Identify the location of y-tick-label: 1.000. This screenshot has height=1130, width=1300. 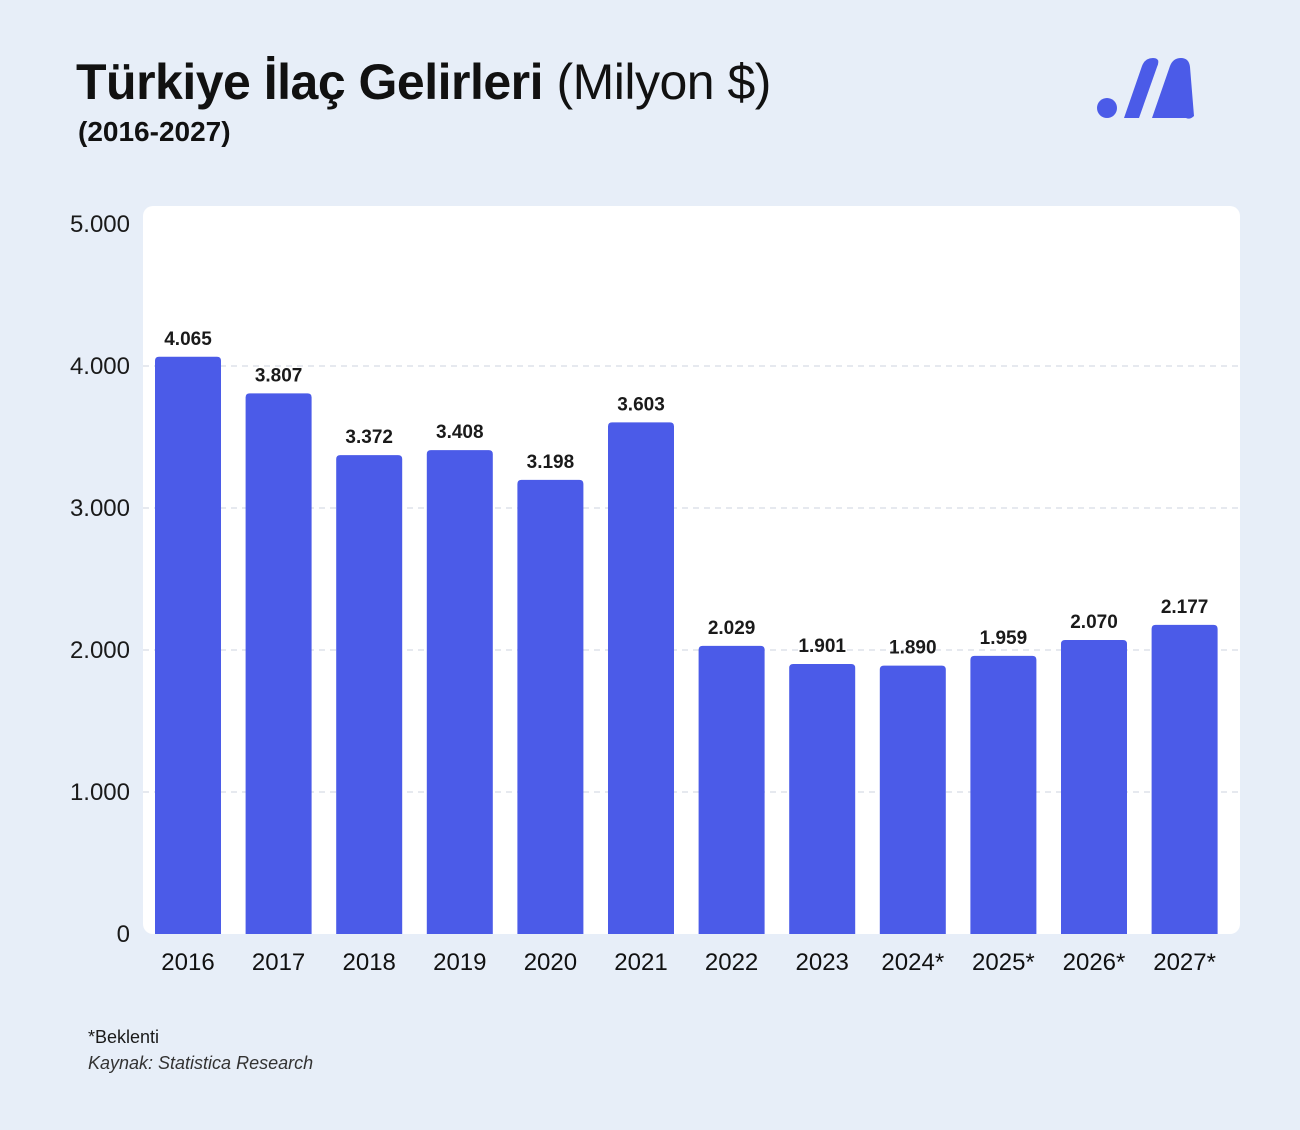
(100, 792).